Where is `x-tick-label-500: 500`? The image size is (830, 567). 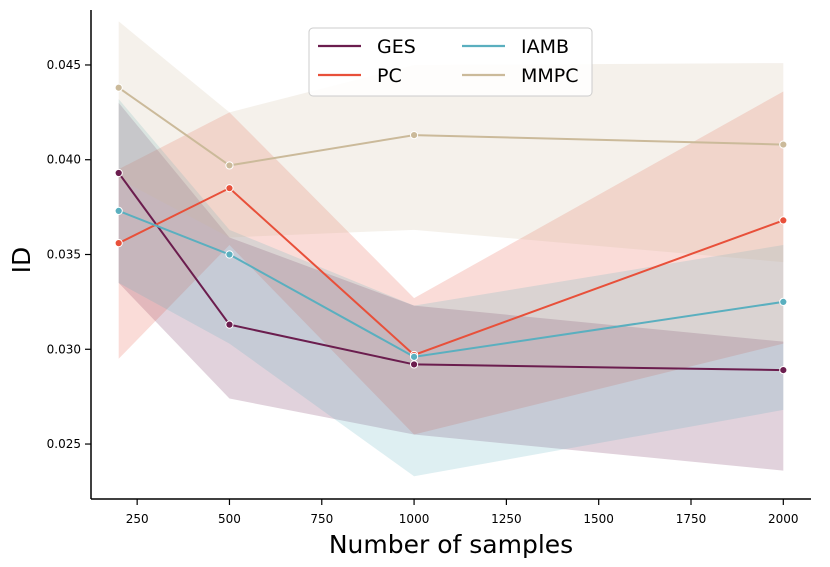
x-tick-label-500: 500 is located at coordinates (229, 519).